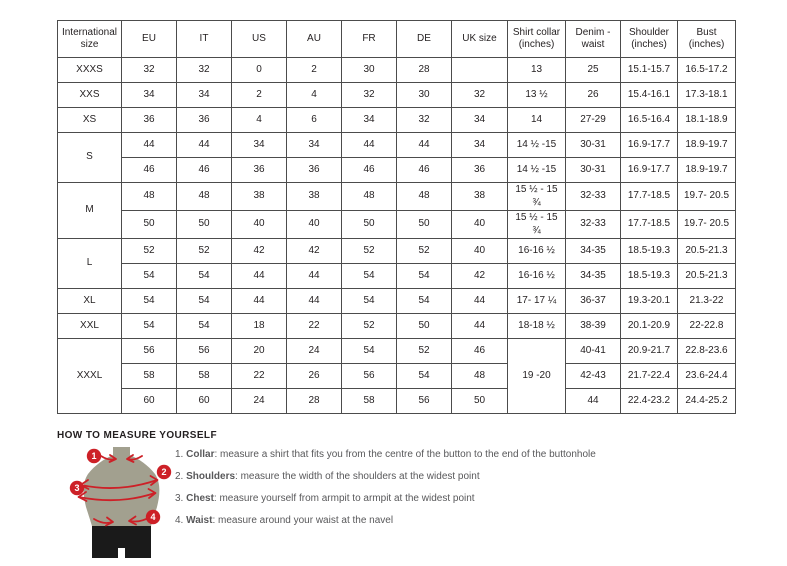 This screenshot has width=787, height=566. Describe the element at coordinates (649, 301) in the screenshot. I see `table-cell: 19.3-20.1` at that location.